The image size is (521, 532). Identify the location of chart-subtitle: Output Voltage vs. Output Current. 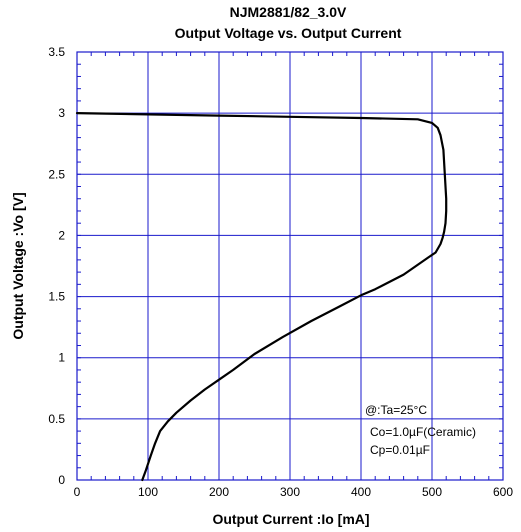
(288, 33).